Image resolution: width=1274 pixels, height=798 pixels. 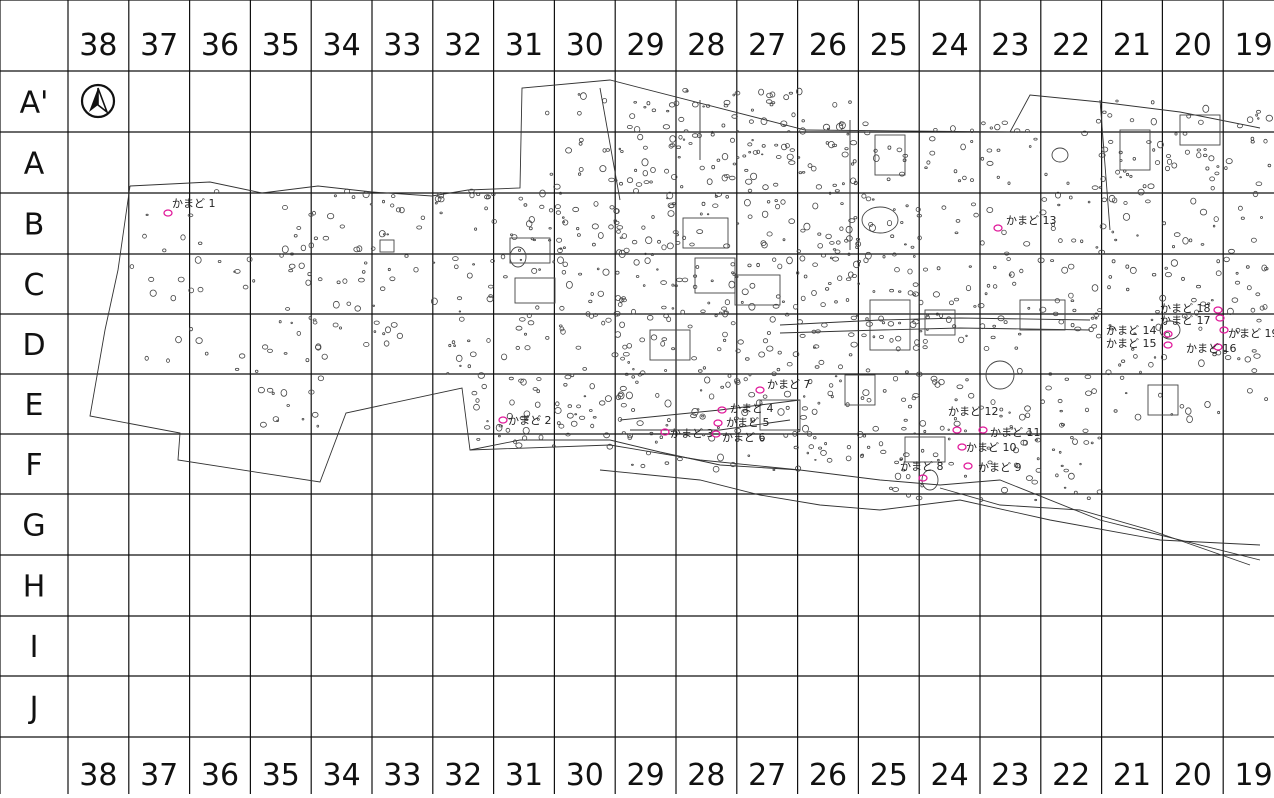 What do you see at coordinates (503, 420) in the screenshot?
I see `kamado-marker` at bounding box center [503, 420].